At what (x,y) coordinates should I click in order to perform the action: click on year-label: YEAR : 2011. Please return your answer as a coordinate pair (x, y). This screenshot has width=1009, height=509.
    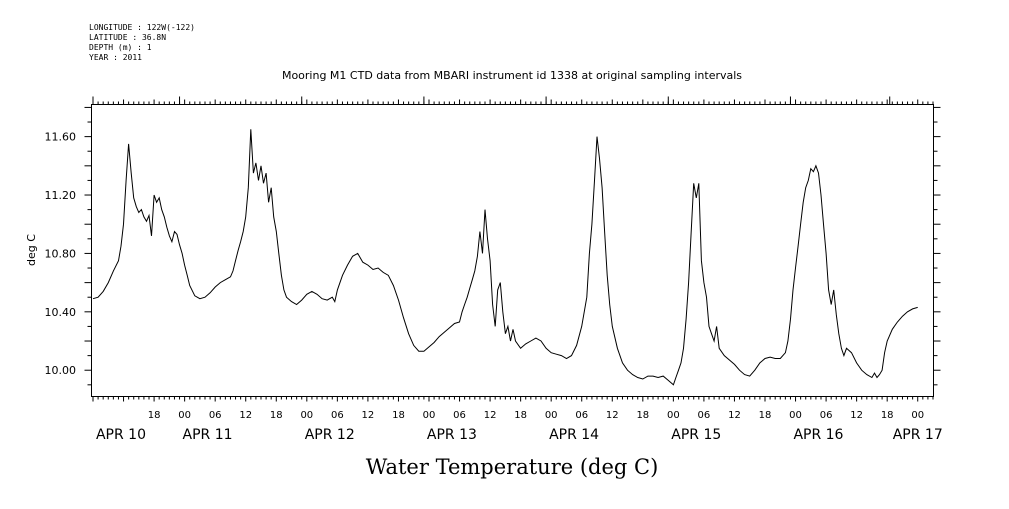
    Looking at the image, I should click on (115, 57).